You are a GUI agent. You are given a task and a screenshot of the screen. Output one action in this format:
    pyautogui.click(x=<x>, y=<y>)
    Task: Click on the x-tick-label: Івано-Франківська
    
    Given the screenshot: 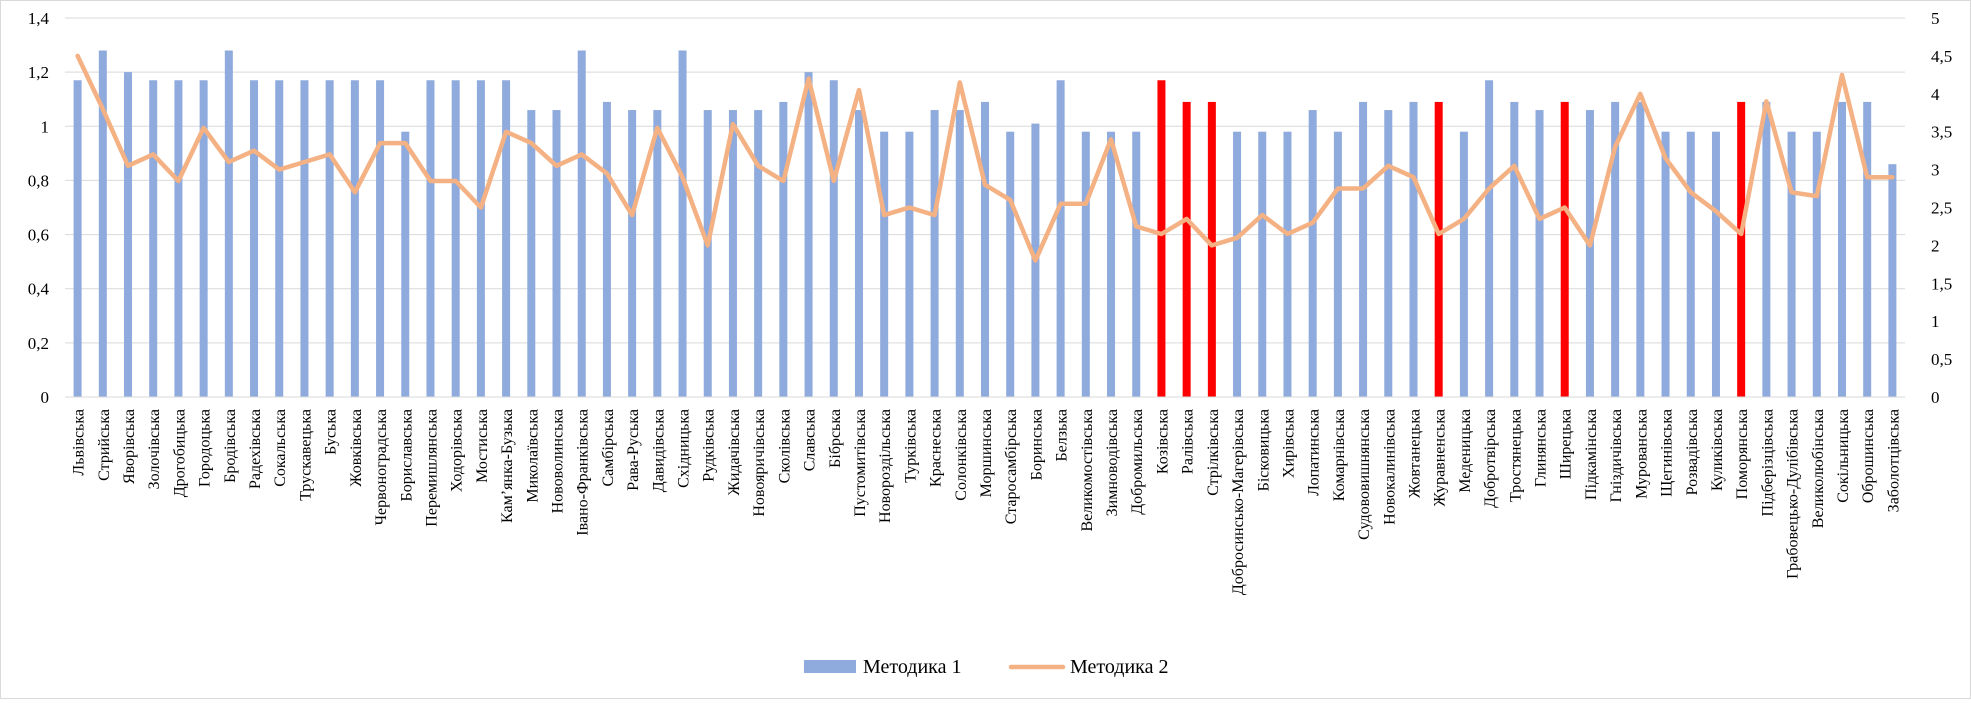 What is the action you would take?
    pyautogui.click(x=583, y=472)
    